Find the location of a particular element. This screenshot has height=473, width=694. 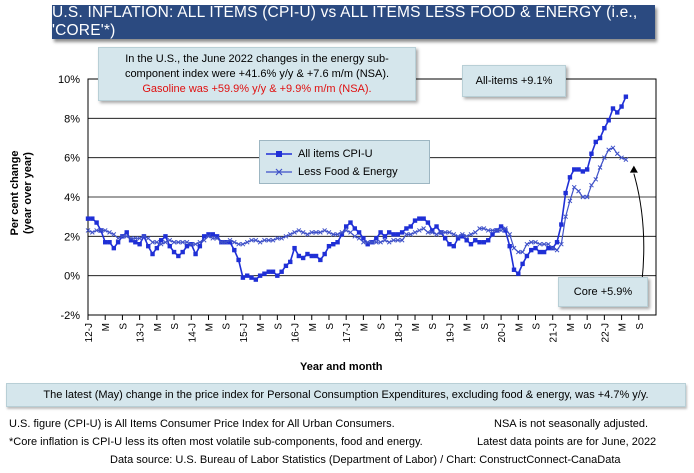

x-tick-label: 14-J is located at coordinates (192, 332).